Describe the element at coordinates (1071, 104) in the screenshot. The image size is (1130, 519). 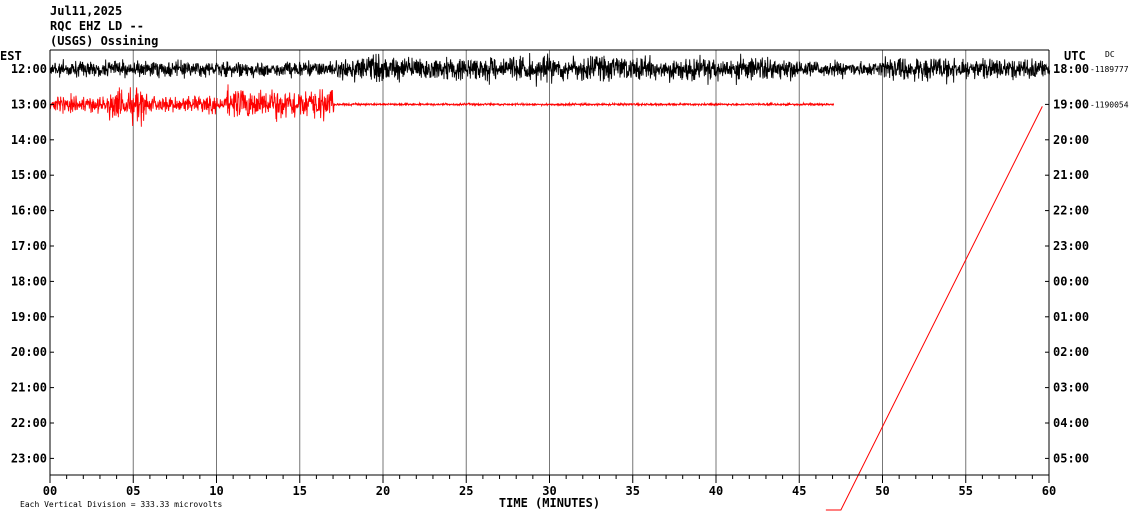
I see `utc-hour-label-1: 19:00` at that location.